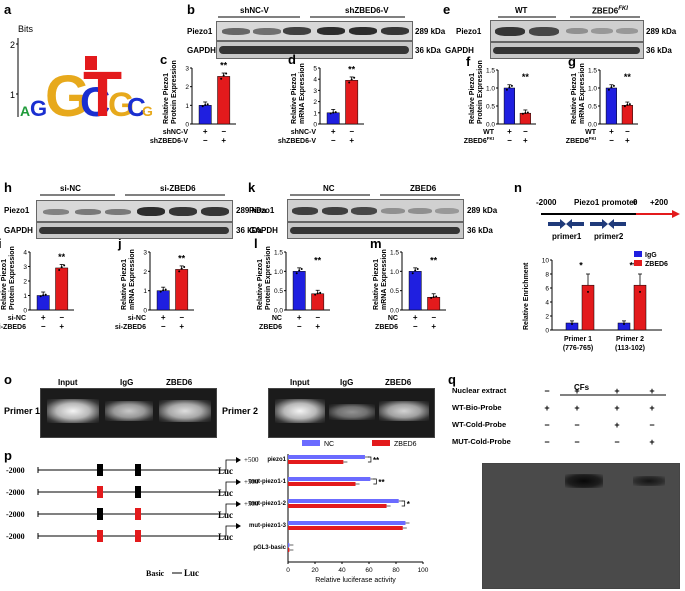 The width and height of the screenshot is (685, 591). What do you see at coordinates (472, 98) in the screenshot?
I see `f-ylabel-1: Relative Piezo1` at bounding box center [472, 98].